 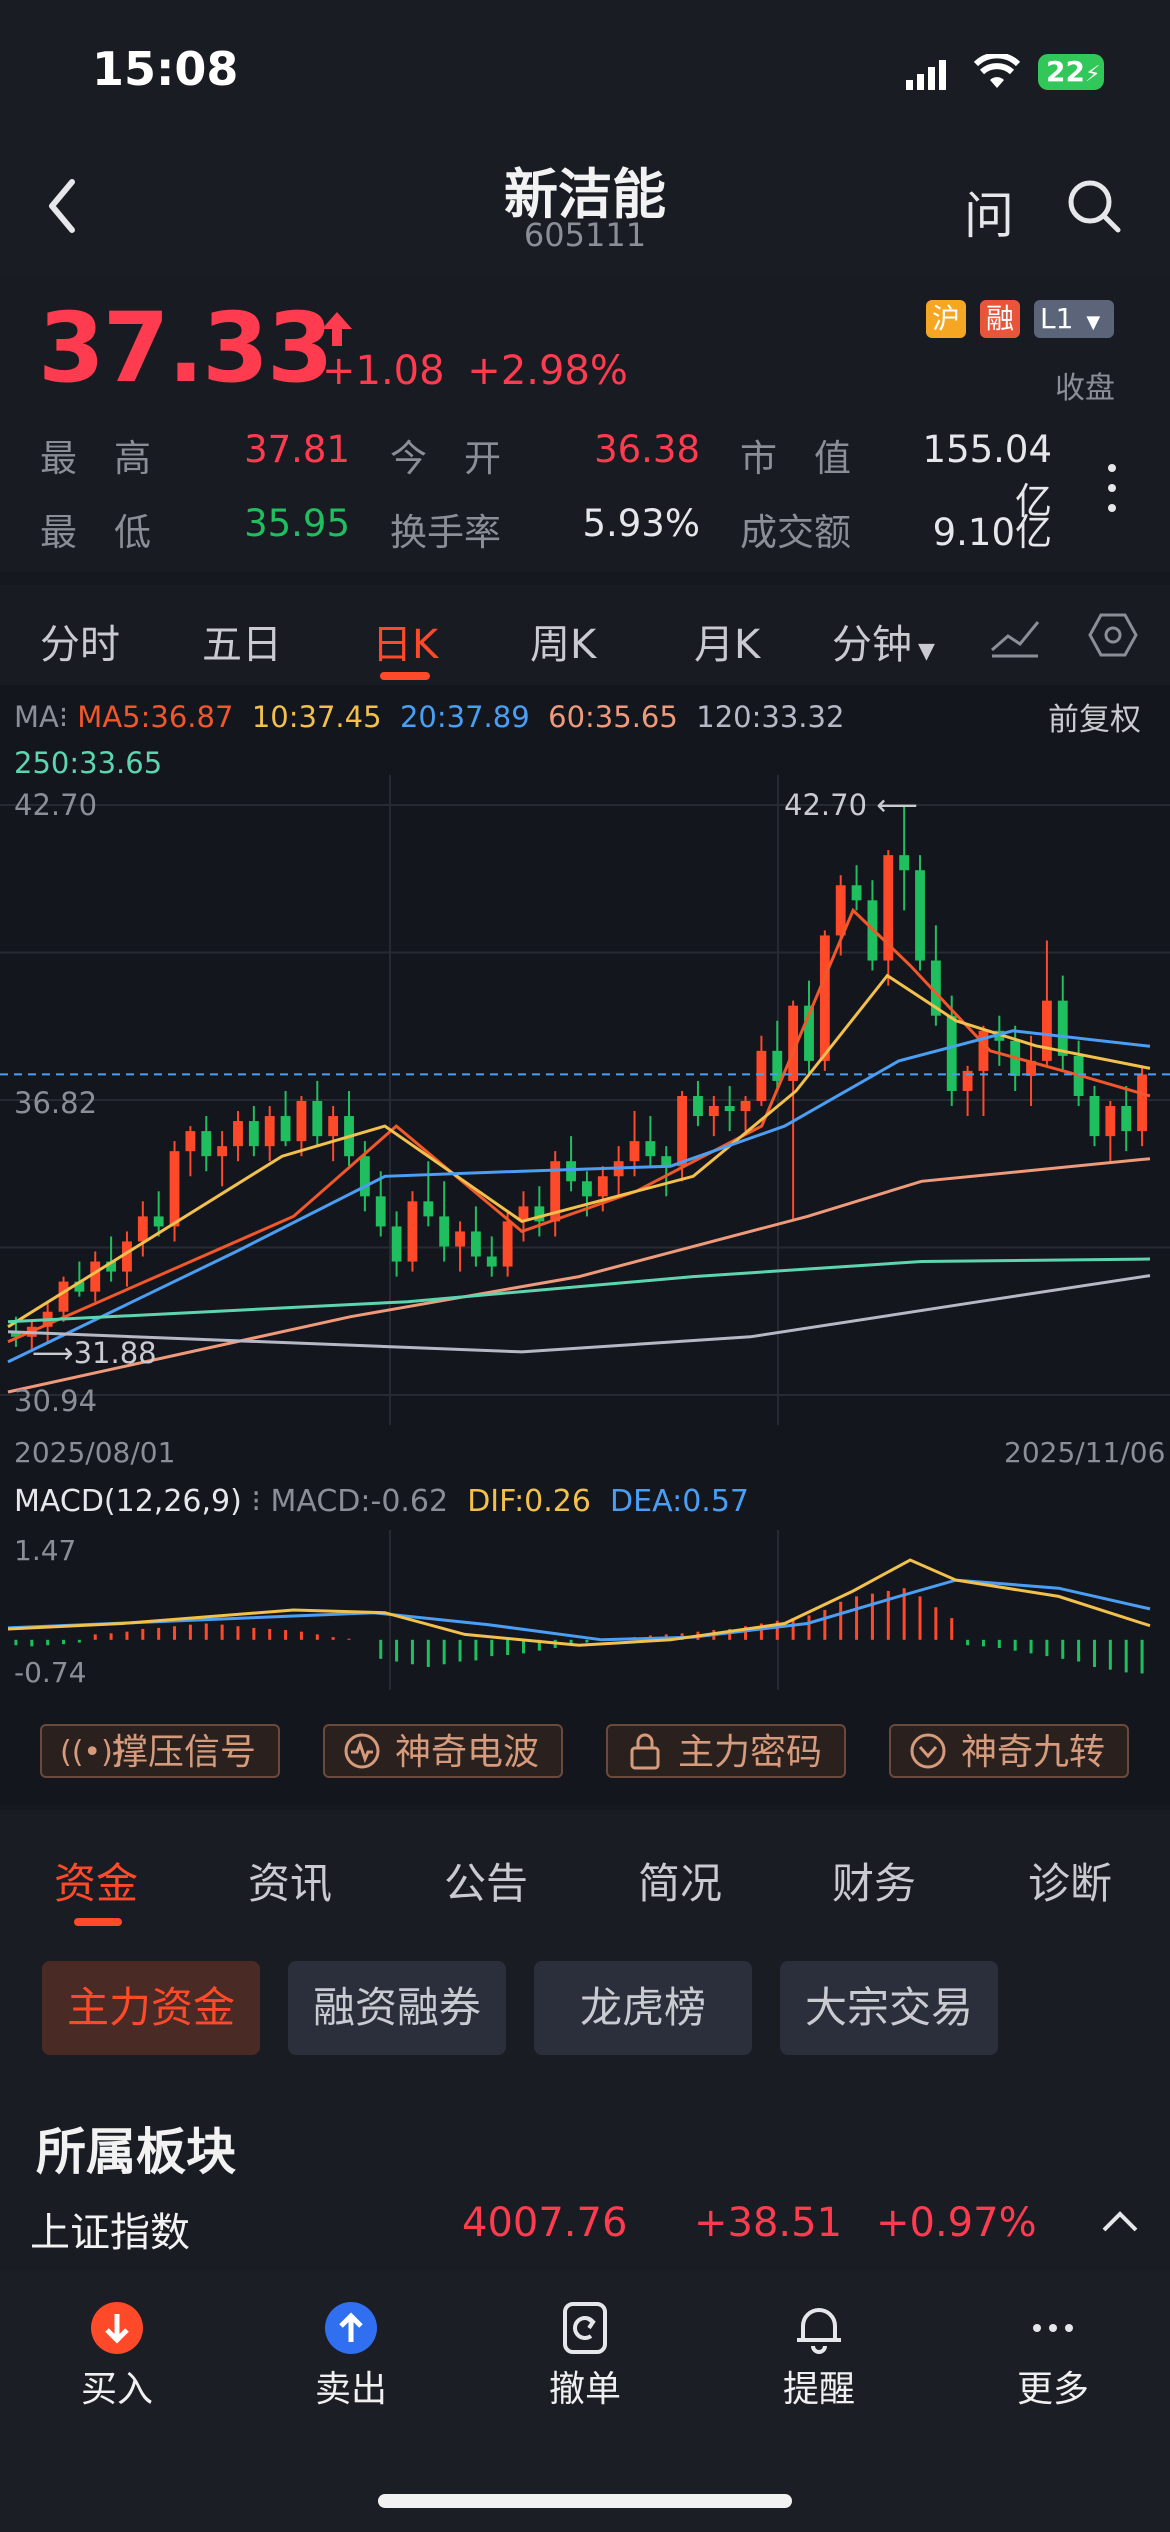 I want to click on tab-five-day: 五日, so click(x=242, y=645).